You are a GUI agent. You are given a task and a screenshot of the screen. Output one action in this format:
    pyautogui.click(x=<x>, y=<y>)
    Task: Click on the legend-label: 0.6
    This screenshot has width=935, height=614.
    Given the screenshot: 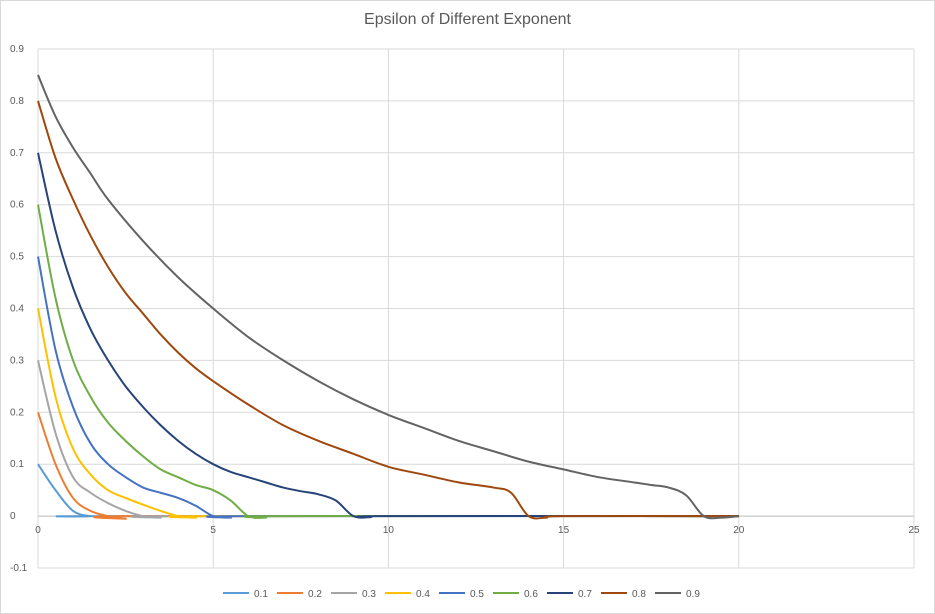 What is the action you would take?
    pyautogui.click(x=531, y=594)
    